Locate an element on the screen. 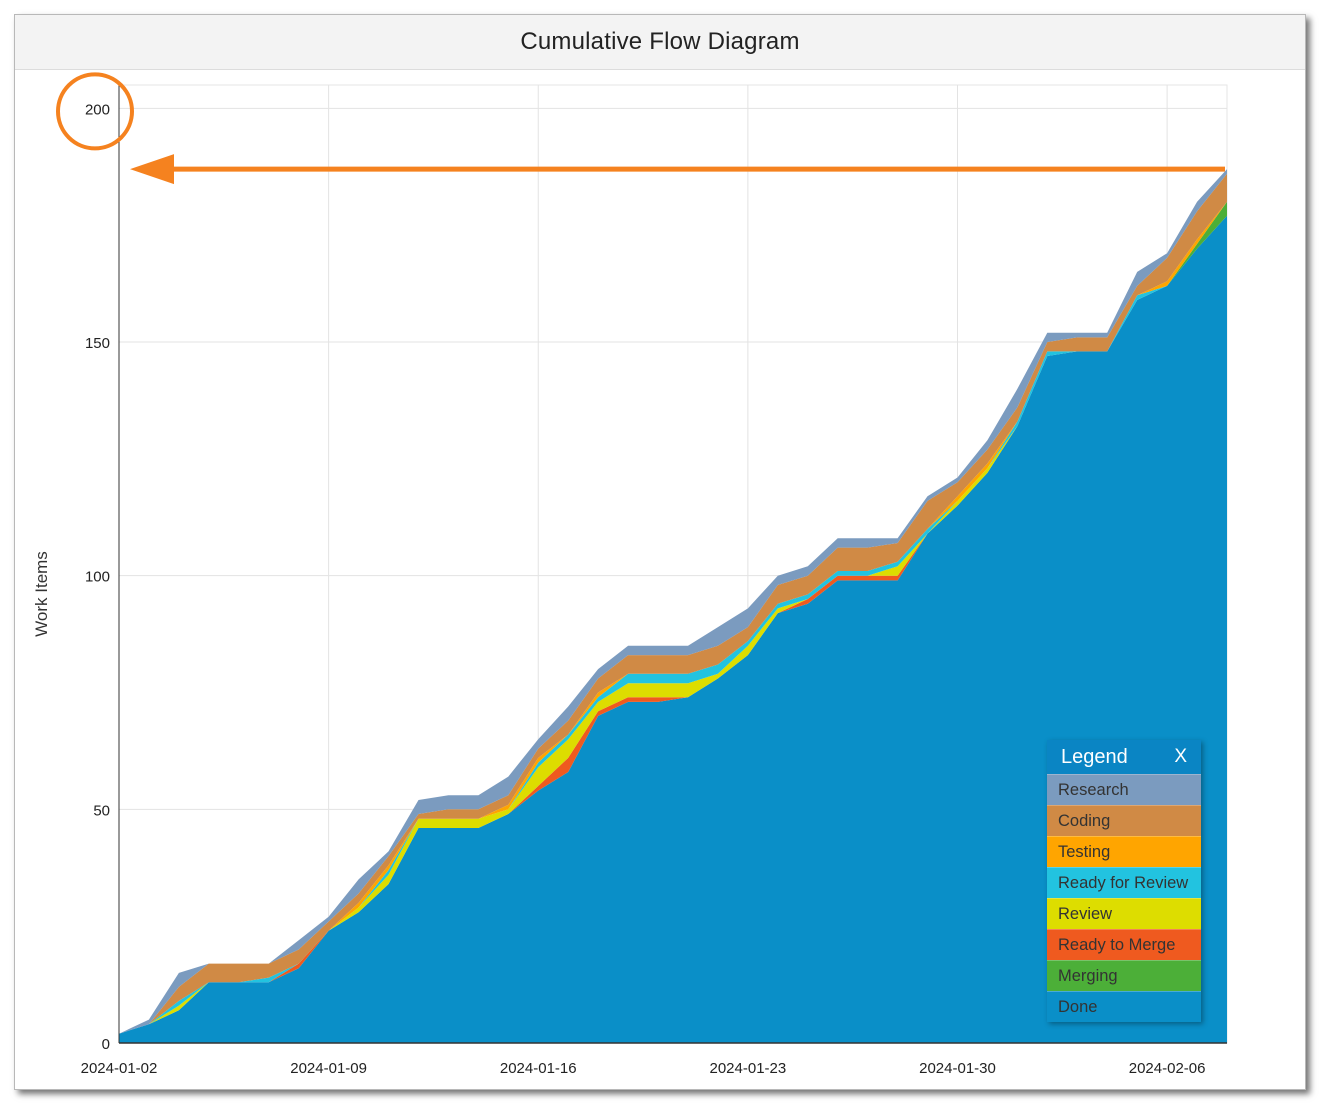  legend-header: Legend X is located at coordinates (1124, 757).